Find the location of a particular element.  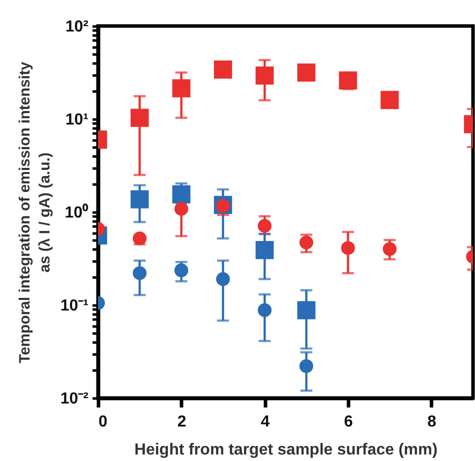

y-tick-label: 10¹ is located at coordinates (76, 120).